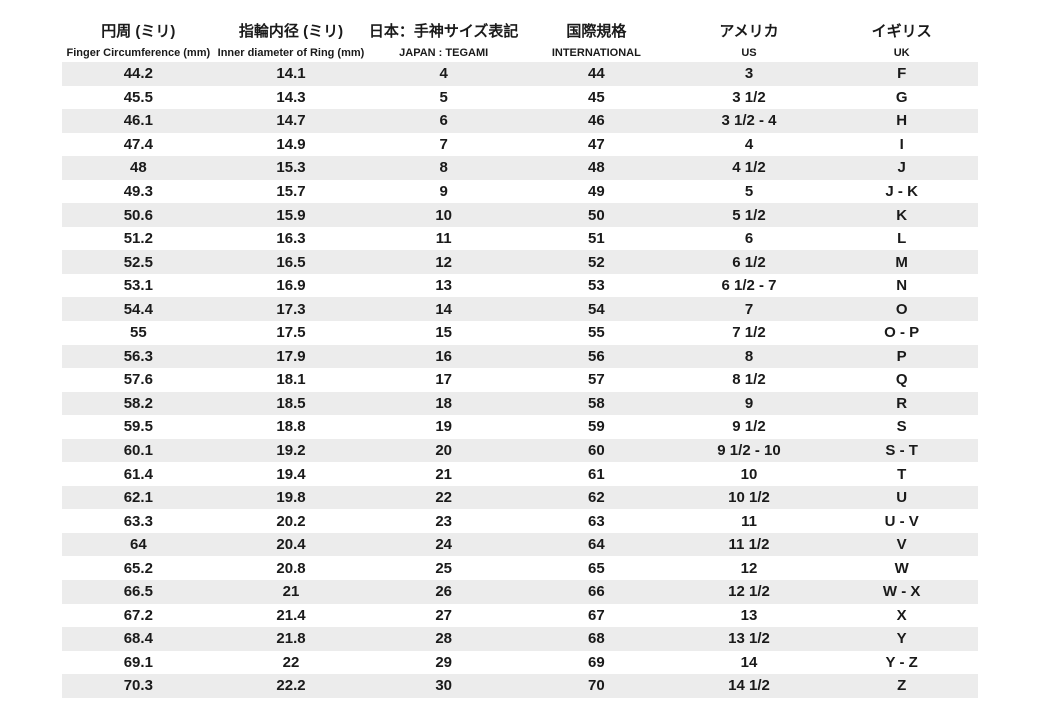  What do you see at coordinates (443, 262) in the screenshot?
I see `cell-japan-tegami-size: 12` at bounding box center [443, 262].